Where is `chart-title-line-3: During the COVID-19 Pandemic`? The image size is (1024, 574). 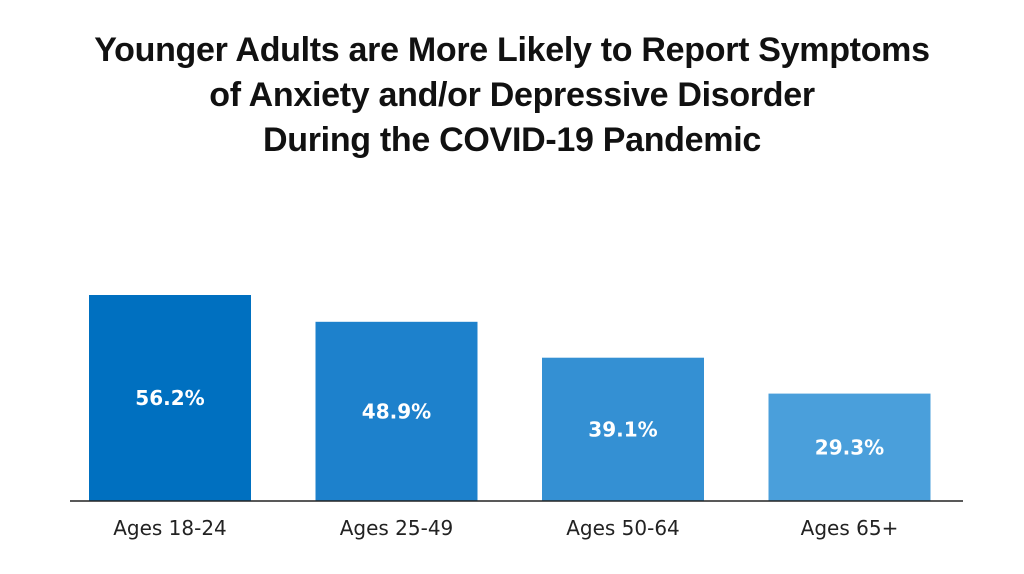
chart-title-line-3: During the COVID-19 Pandemic is located at coordinates (512, 140).